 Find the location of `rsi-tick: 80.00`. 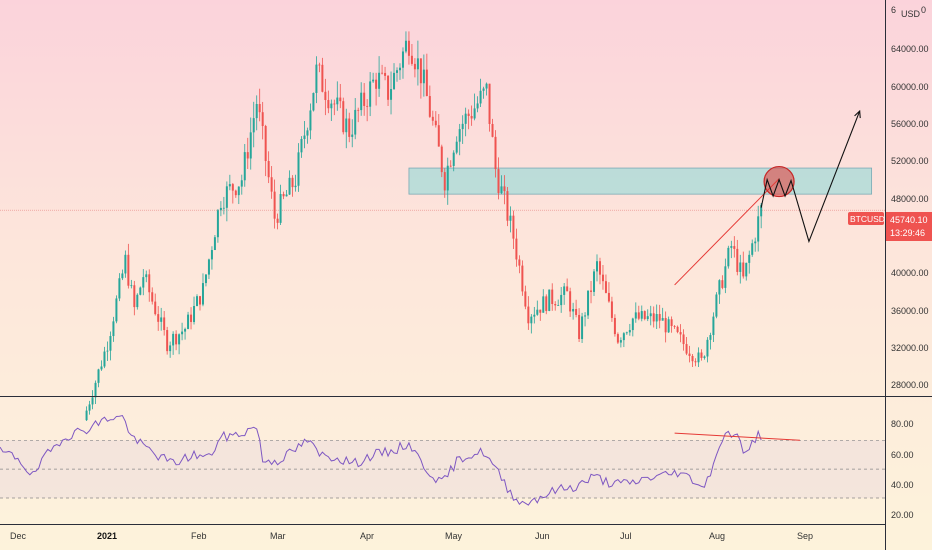

rsi-tick: 80.00 is located at coordinates (902, 424).